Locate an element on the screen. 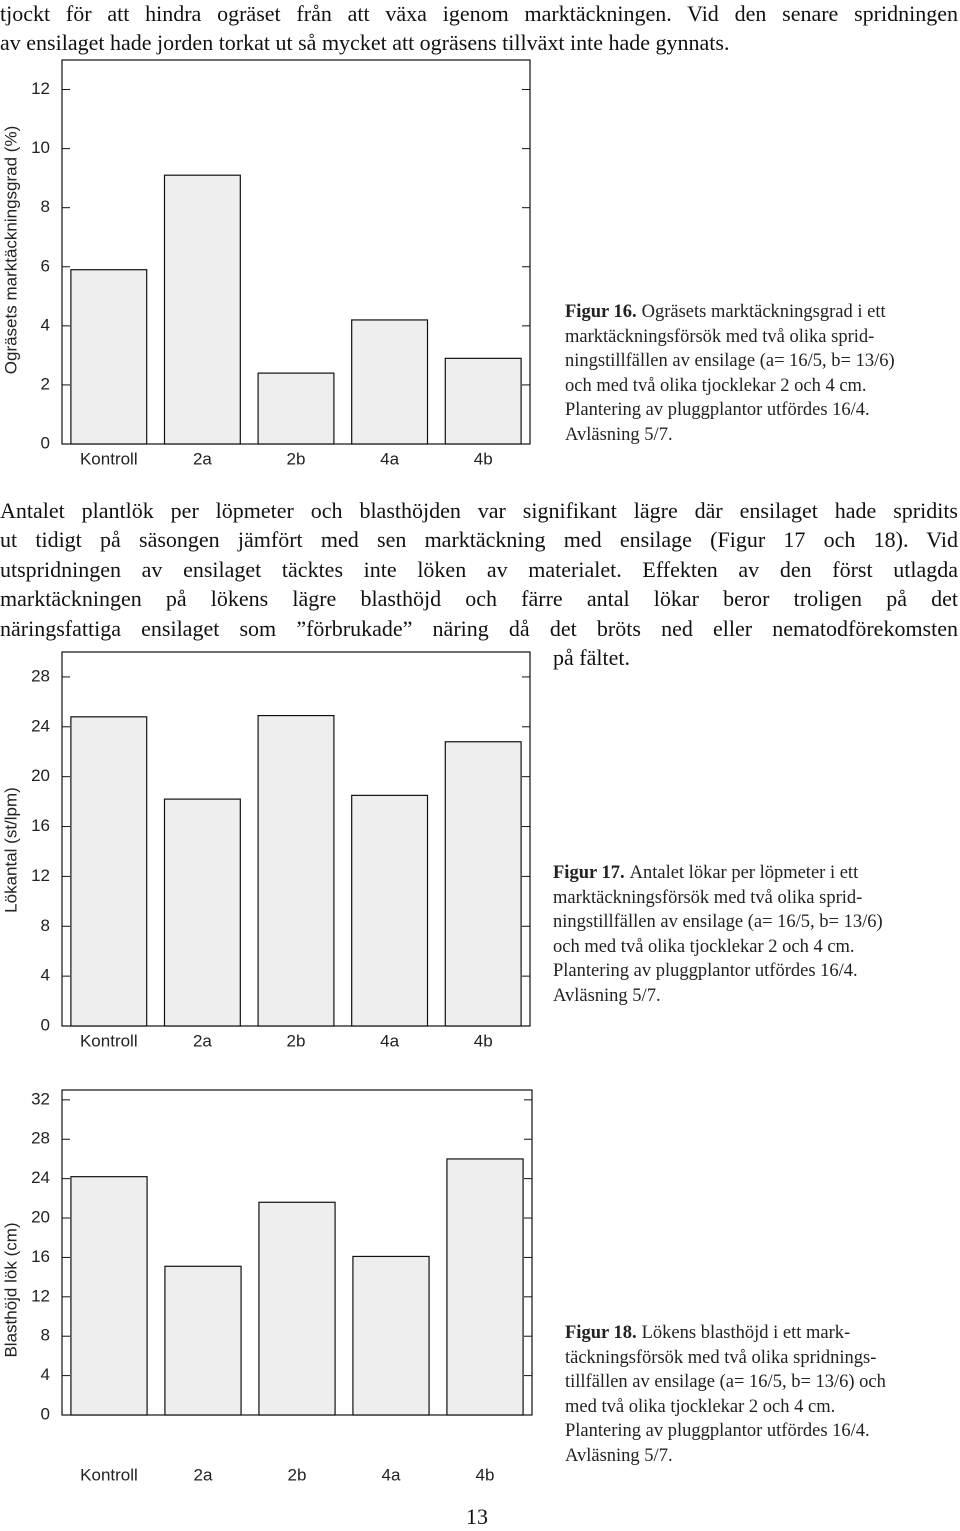  caption-text: Antalet lökar per löpmeter i ett is located at coordinates (744, 873).